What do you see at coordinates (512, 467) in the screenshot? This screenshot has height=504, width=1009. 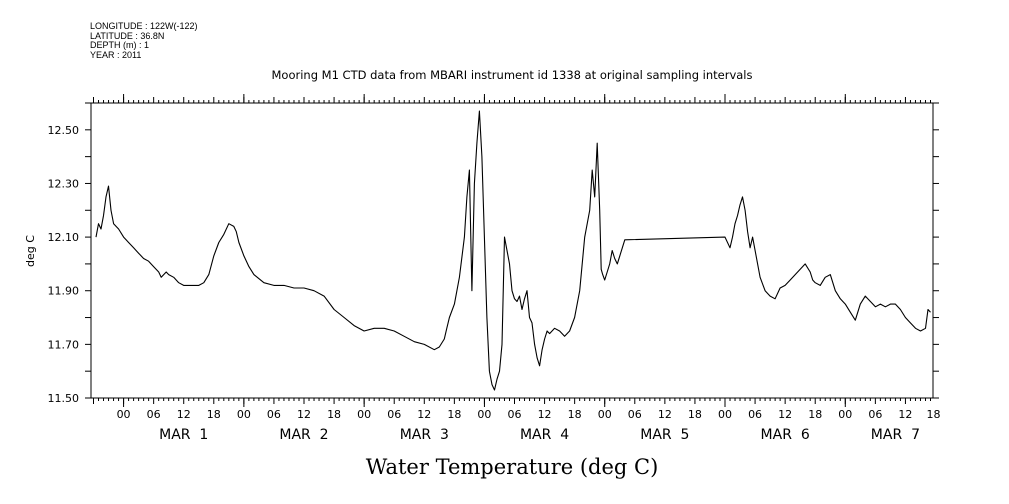 I see `x-axis-label: Water Temperature (deg C)` at bounding box center [512, 467].